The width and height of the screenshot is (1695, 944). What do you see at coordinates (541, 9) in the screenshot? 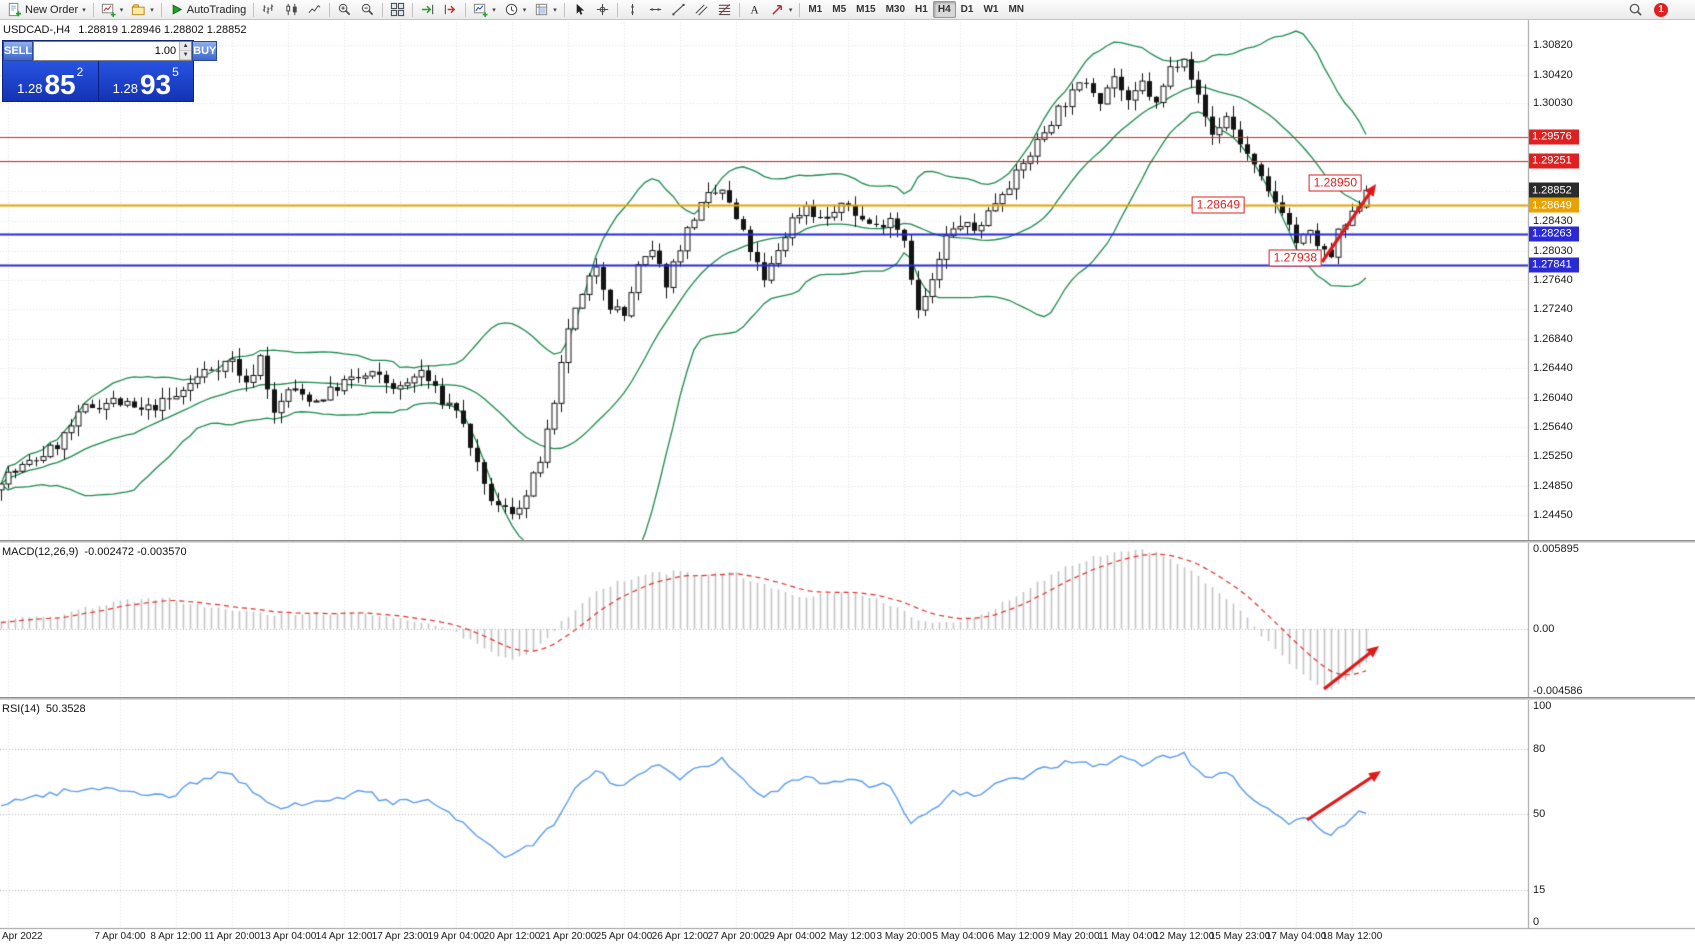
I see `templates-icon` at bounding box center [541, 9].